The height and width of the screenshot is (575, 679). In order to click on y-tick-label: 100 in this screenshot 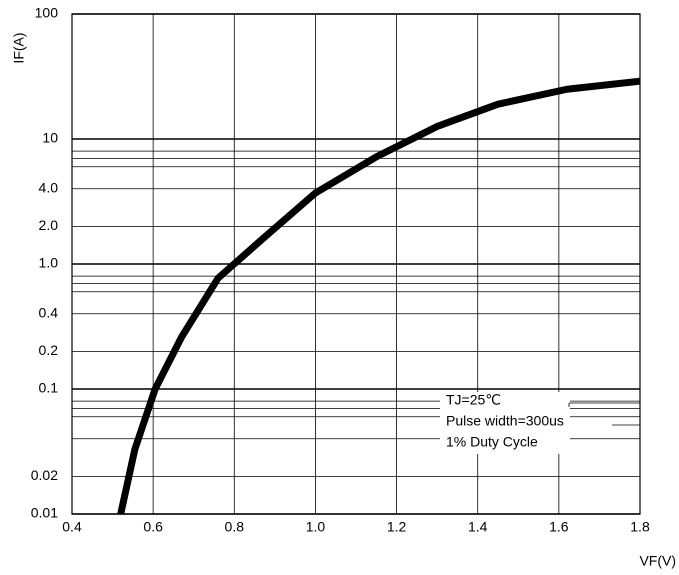, I will do `click(47, 13)`.